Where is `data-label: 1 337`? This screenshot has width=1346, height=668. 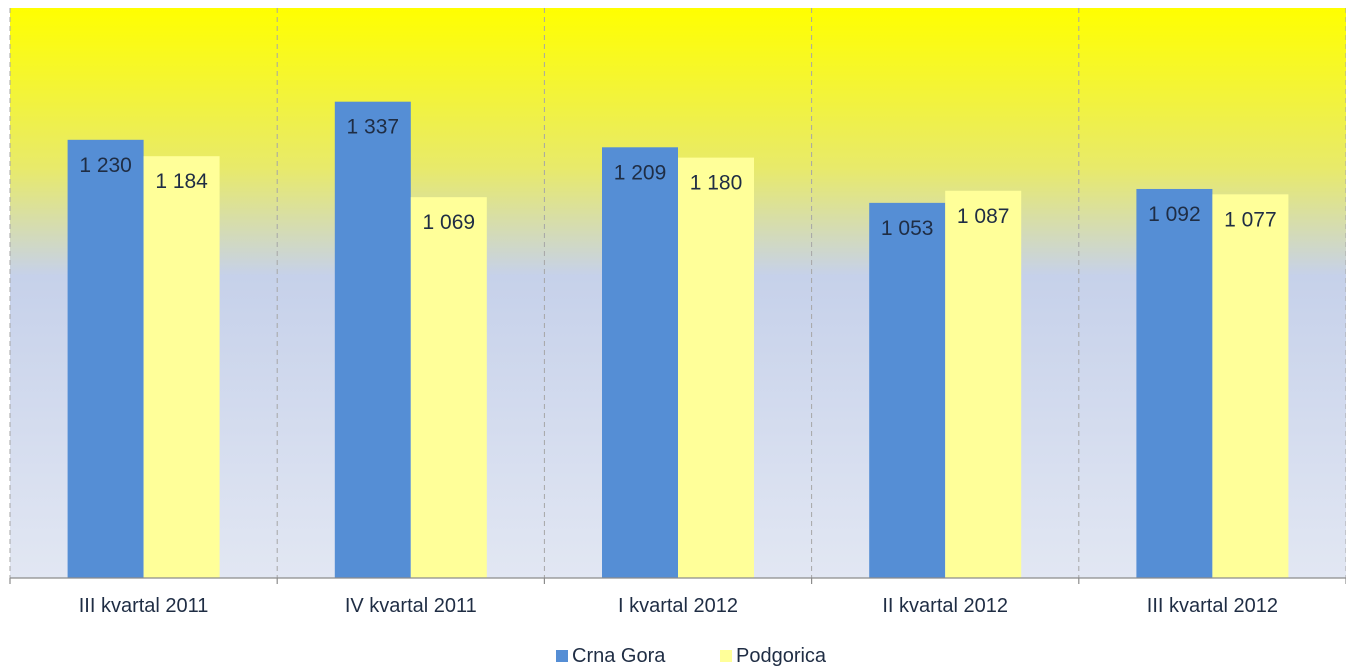
data-label: 1 337 is located at coordinates (373, 127).